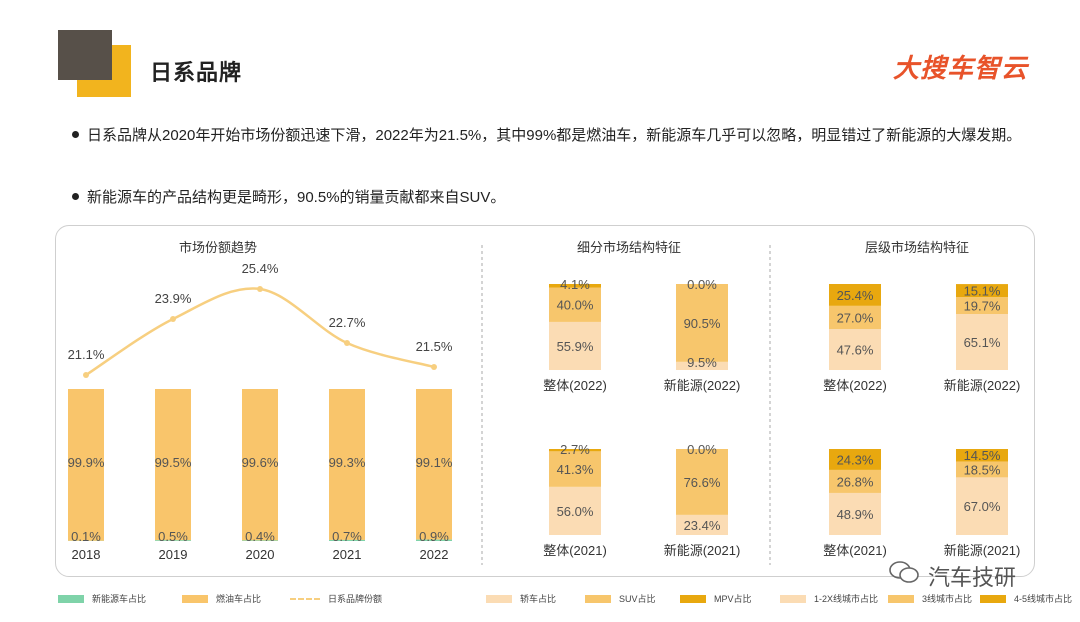 Image resolution: width=1080 pixels, height=622 pixels. Describe the element at coordinates (355, 599) in the screenshot. I see `legend-label: 日系品牌份额` at that location.